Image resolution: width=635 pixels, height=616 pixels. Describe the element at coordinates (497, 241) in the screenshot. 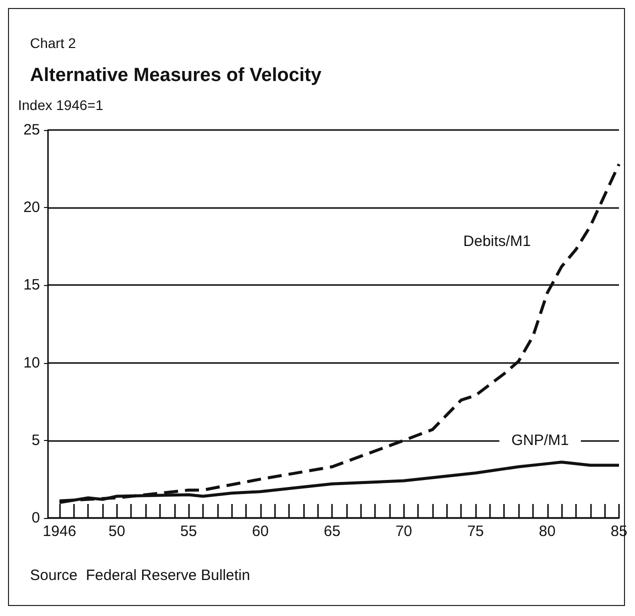

I see `text: Debits/M1` at that location.